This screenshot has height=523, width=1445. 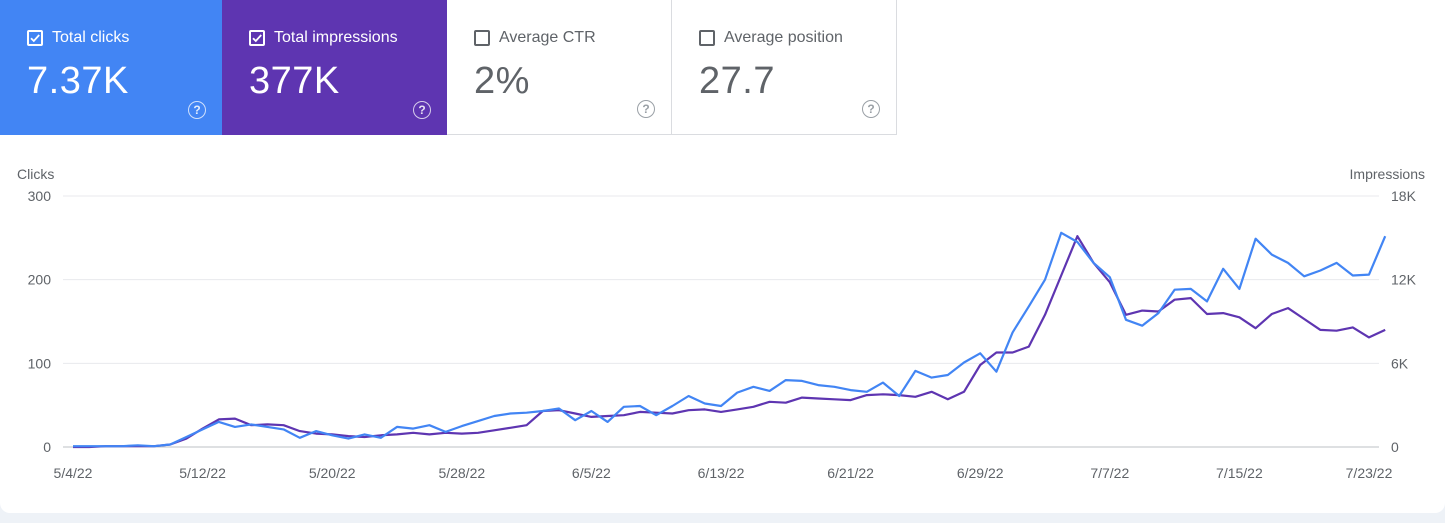 I want to click on right-axis-tick-label: 18K, so click(x=1404, y=196).